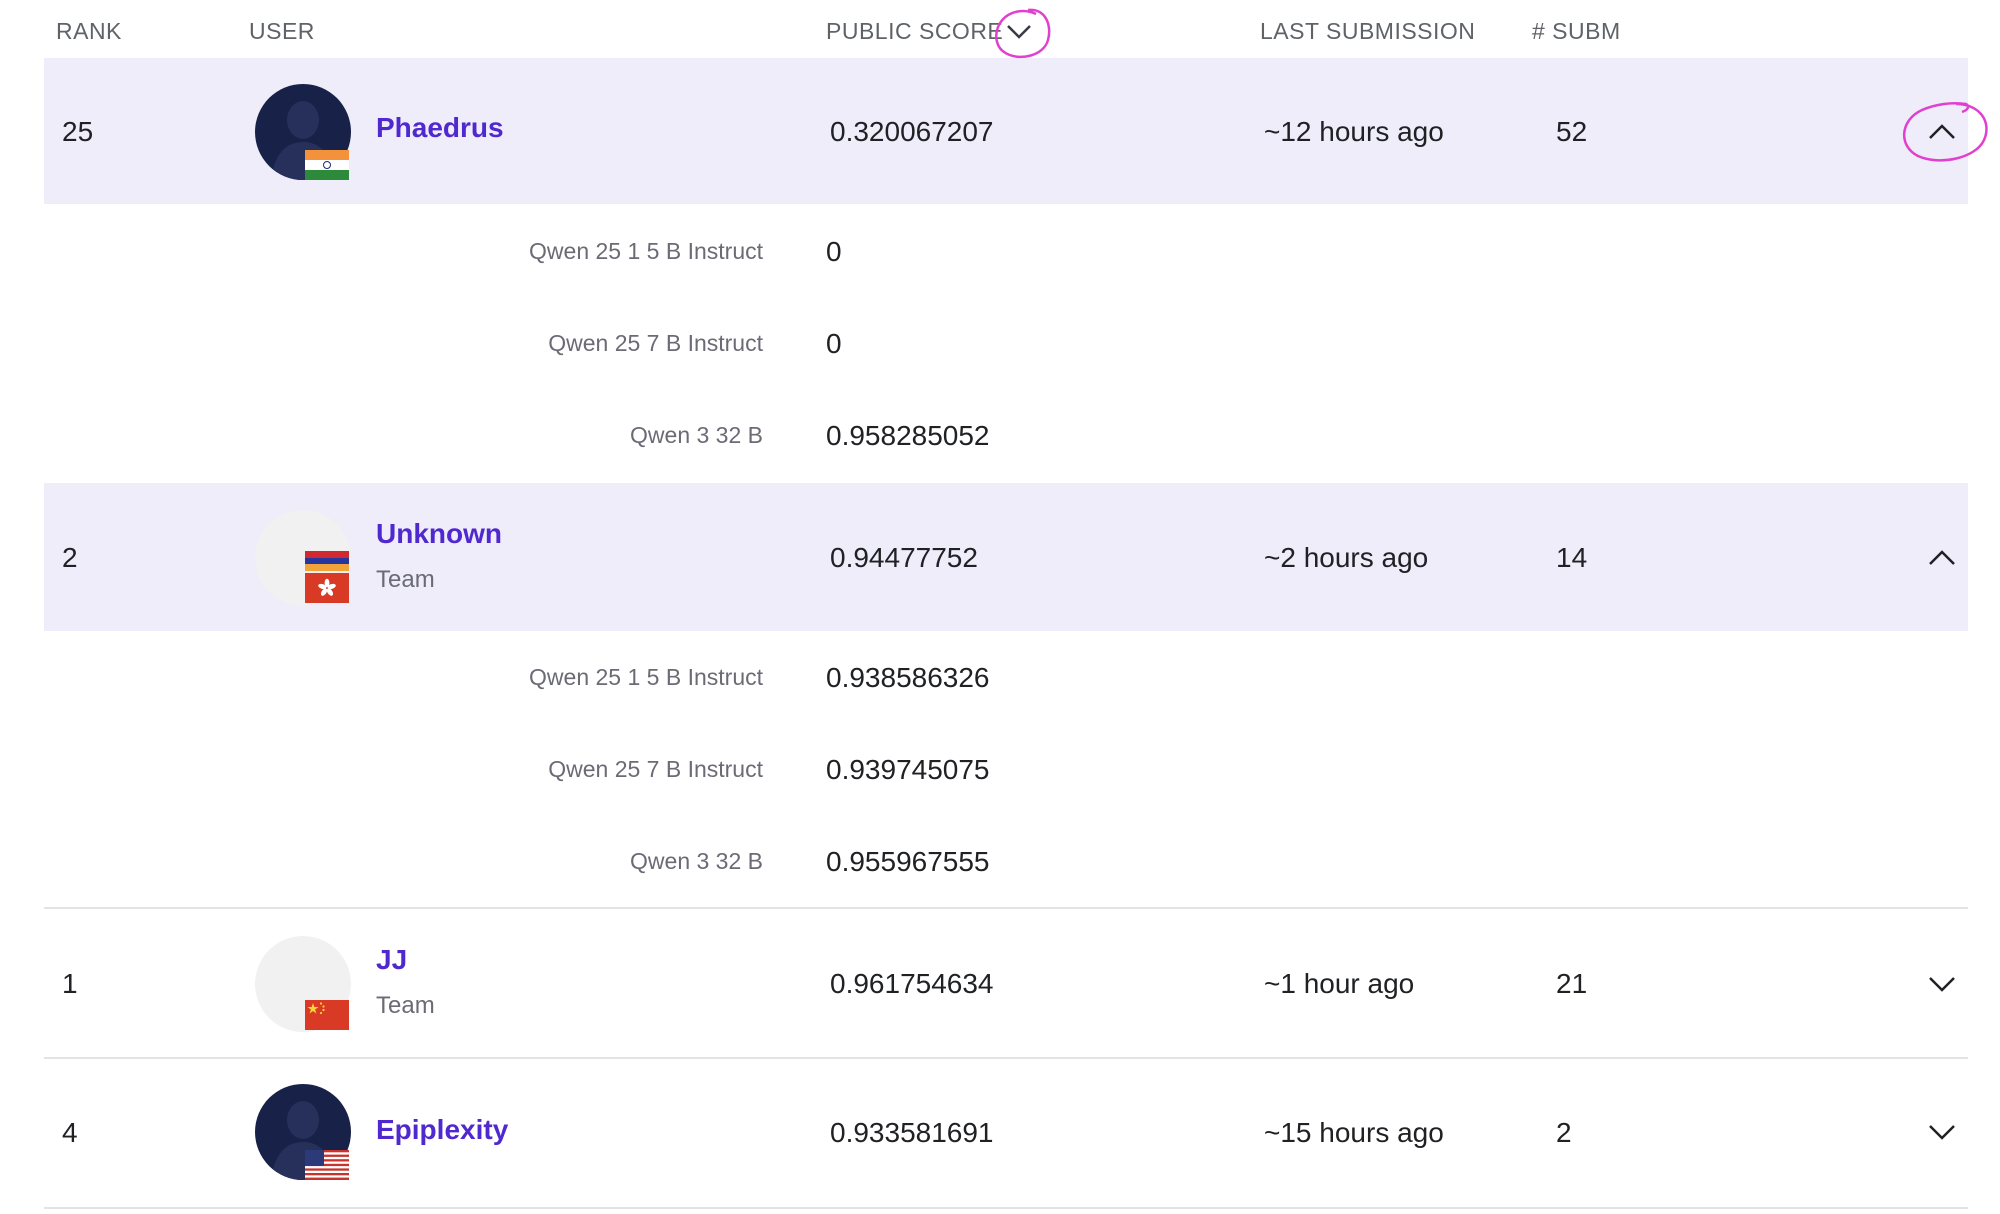  What do you see at coordinates (89, 31) in the screenshot?
I see `column-header-rank: RANK` at bounding box center [89, 31].